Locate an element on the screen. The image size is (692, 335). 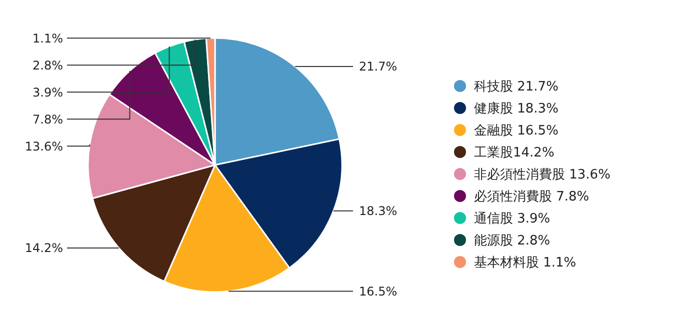
data-label: 7.8% is located at coordinates (47, 119).